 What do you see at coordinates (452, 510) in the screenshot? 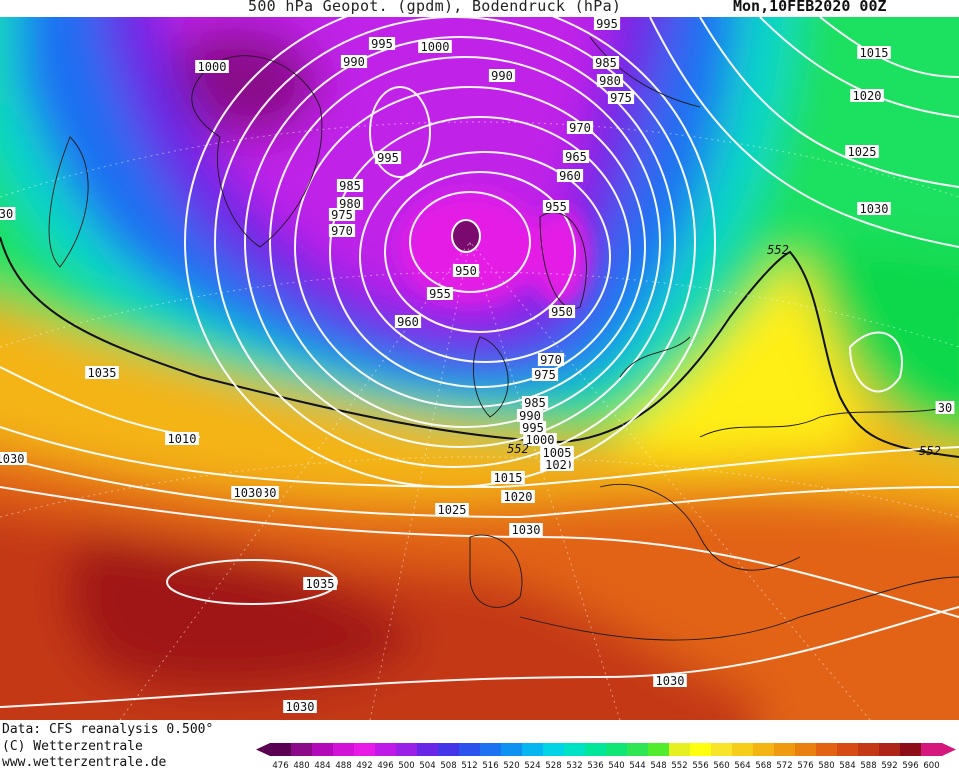
I see `svg-text: 1025` at bounding box center [452, 510].